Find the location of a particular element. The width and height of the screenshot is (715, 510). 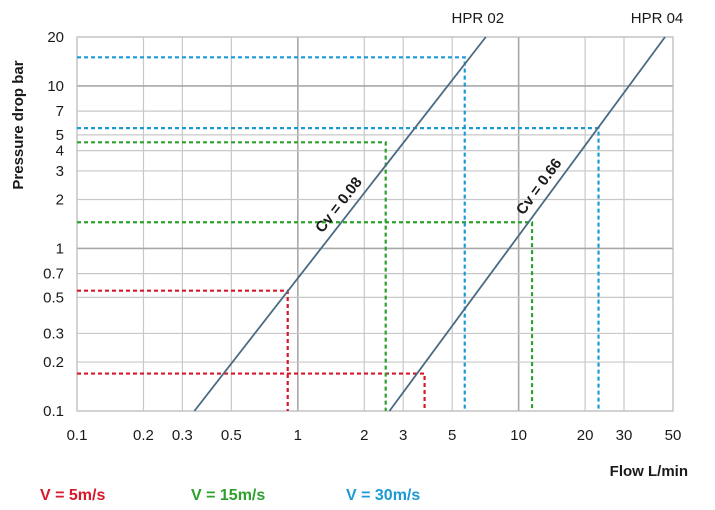

x-tick-label: 5 is located at coordinates (452, 435).